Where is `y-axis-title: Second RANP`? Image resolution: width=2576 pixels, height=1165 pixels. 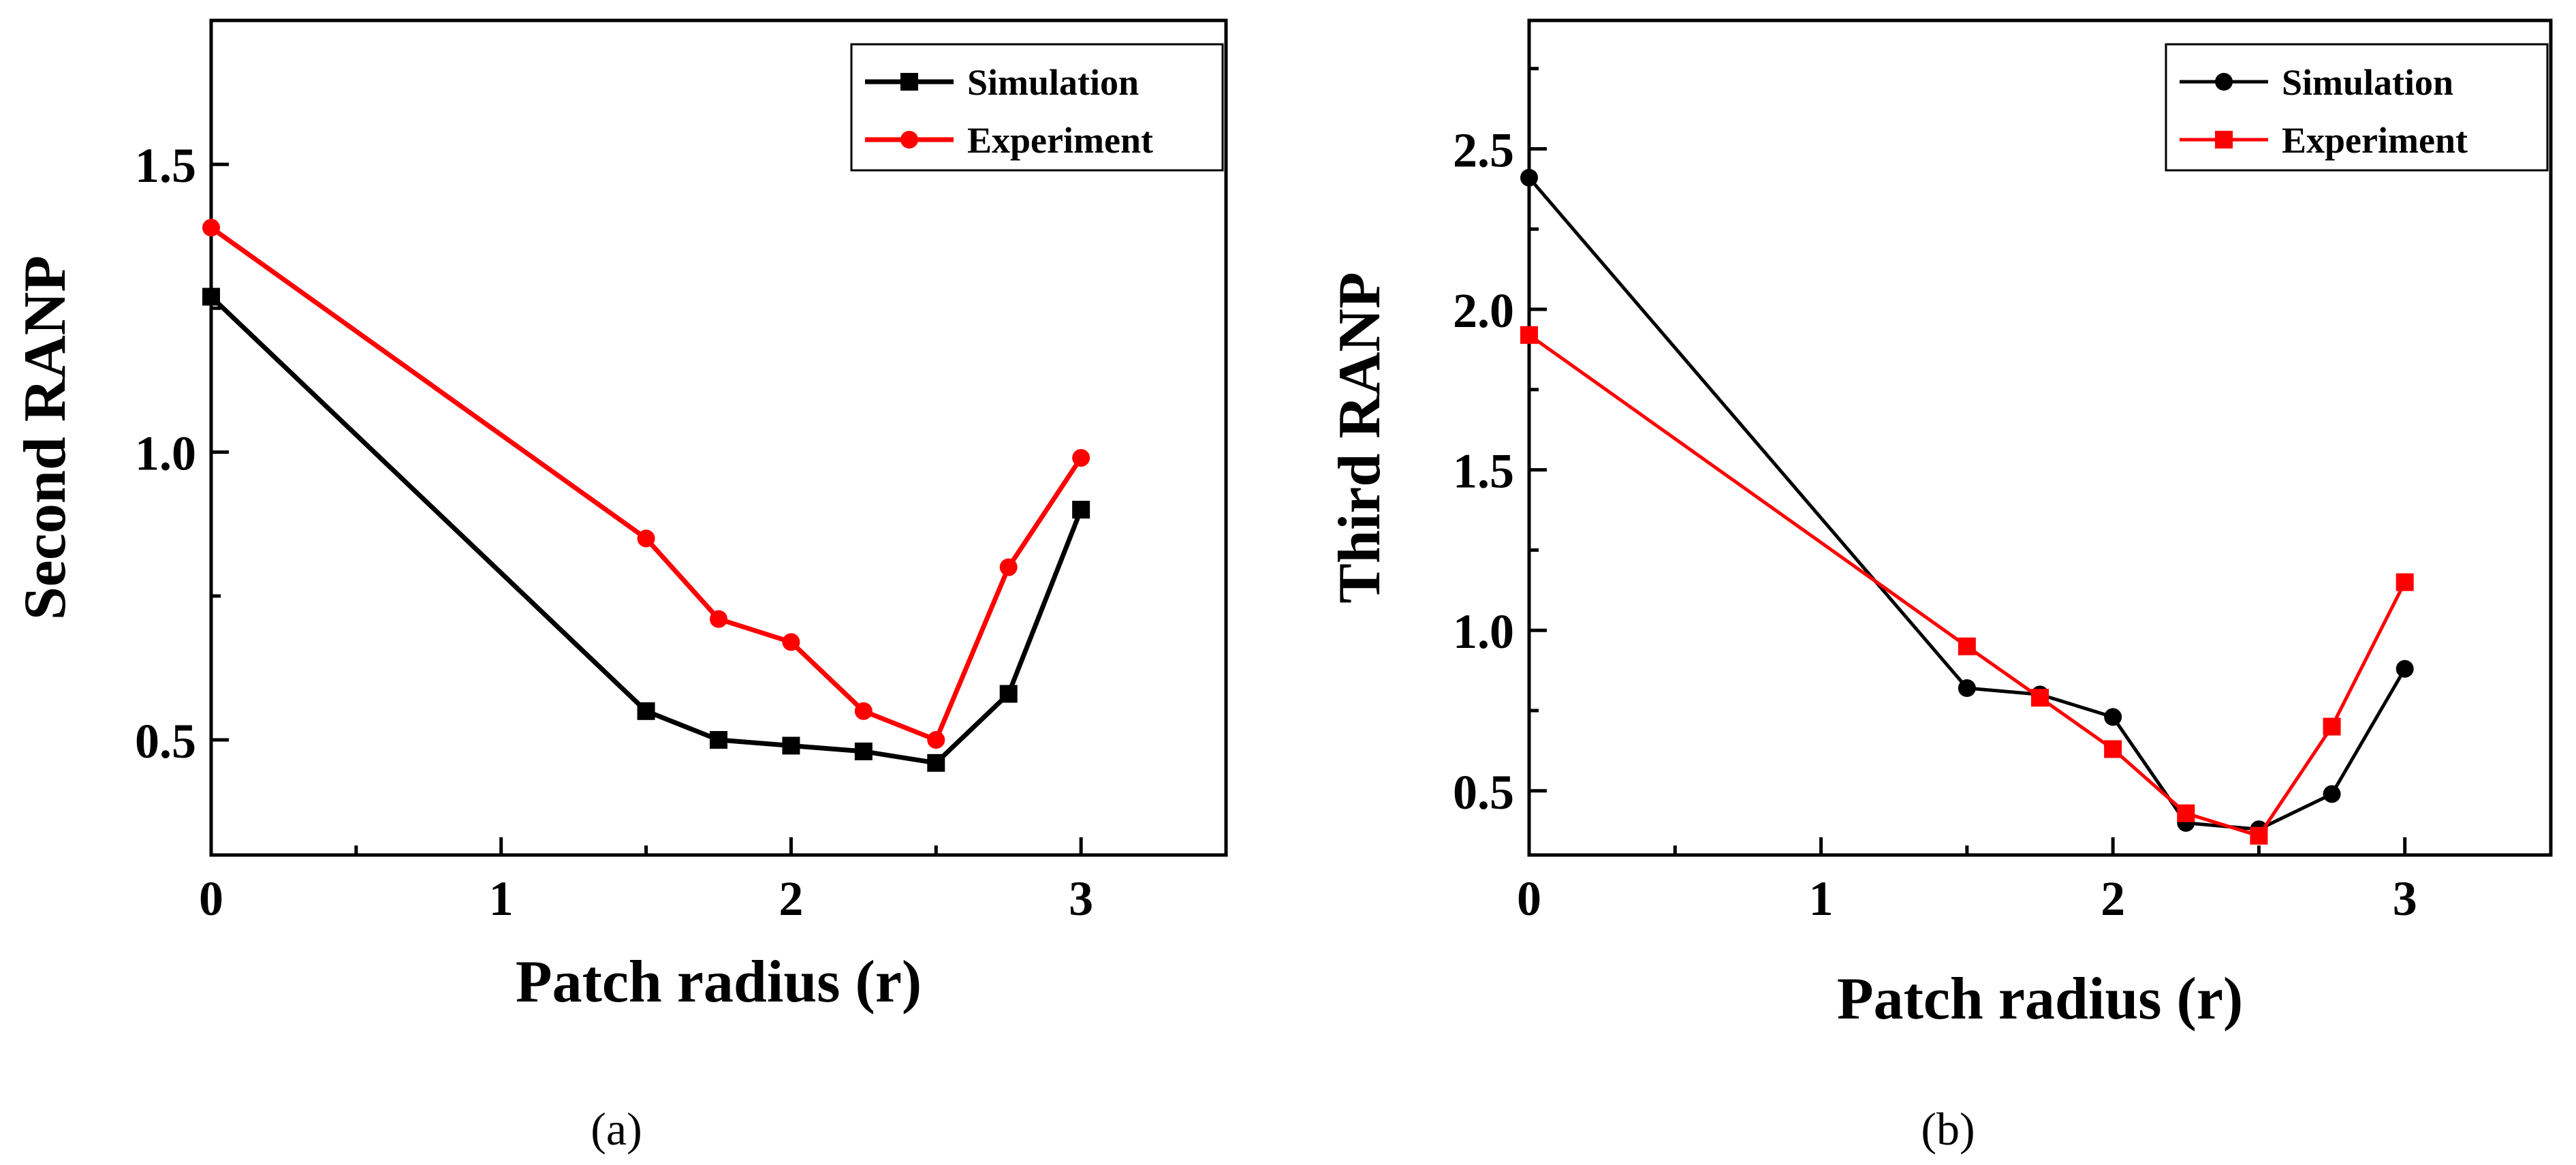
y-axis-title: Second RANP is located at coordinates (45, 437).